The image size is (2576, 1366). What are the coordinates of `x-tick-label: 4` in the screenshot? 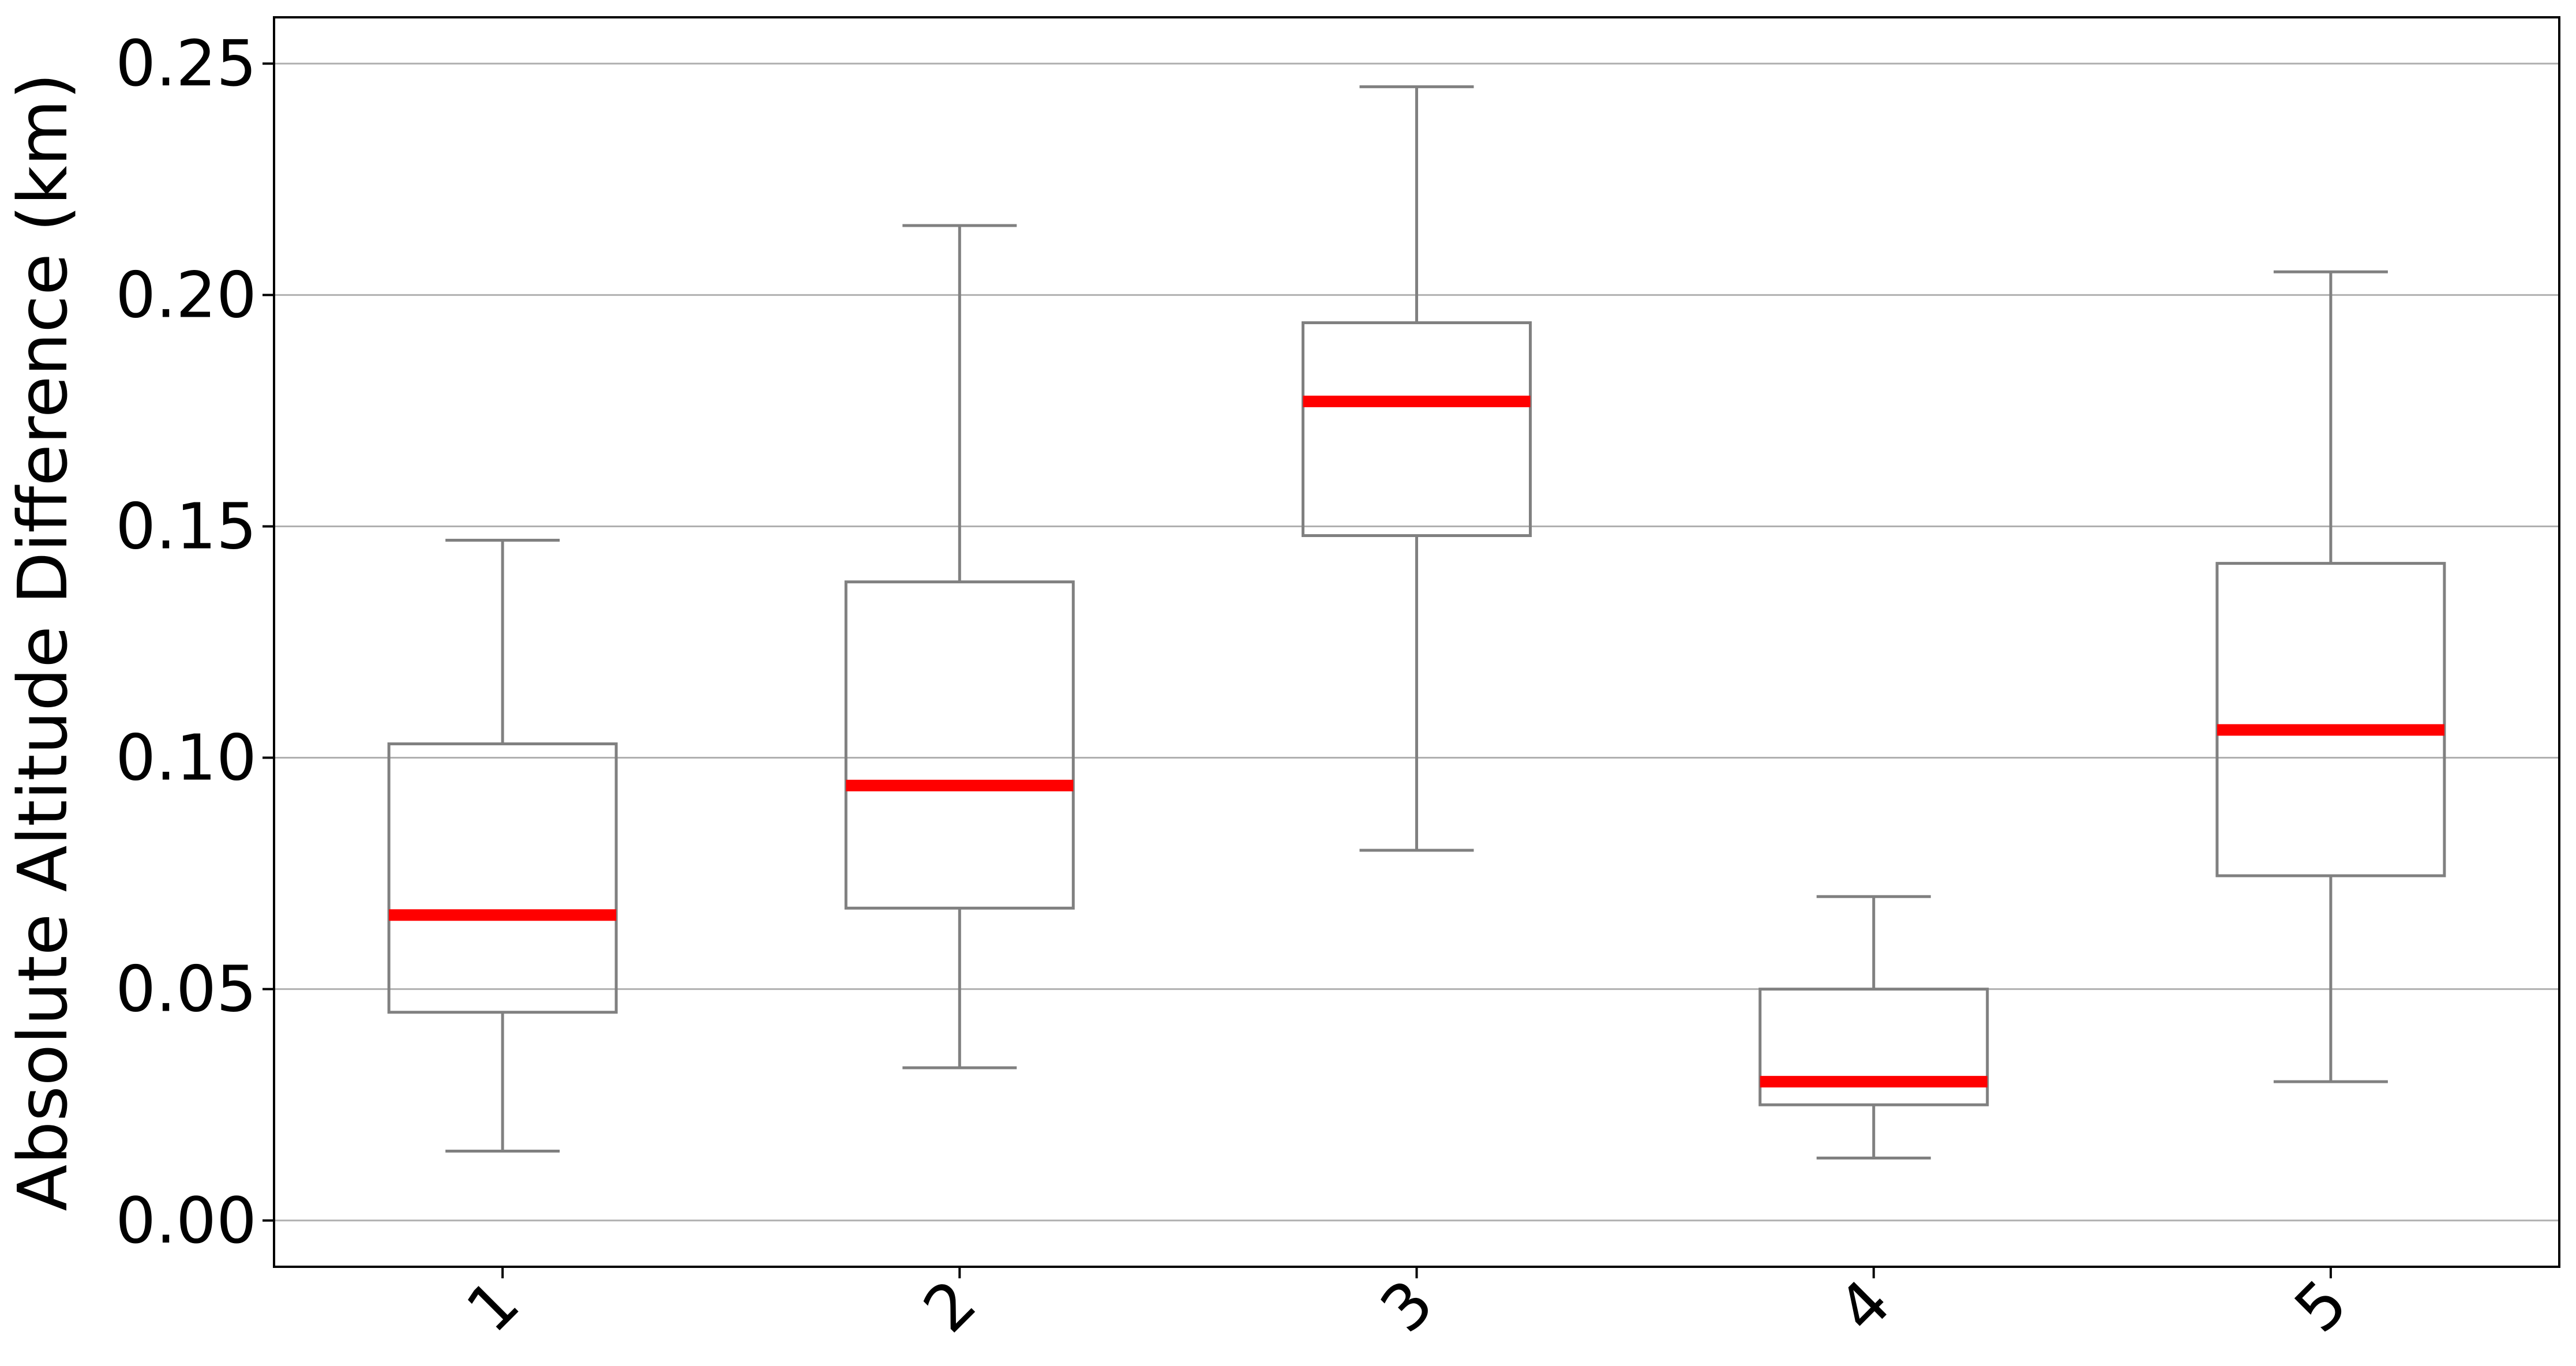 It's located at (1864, 1306).